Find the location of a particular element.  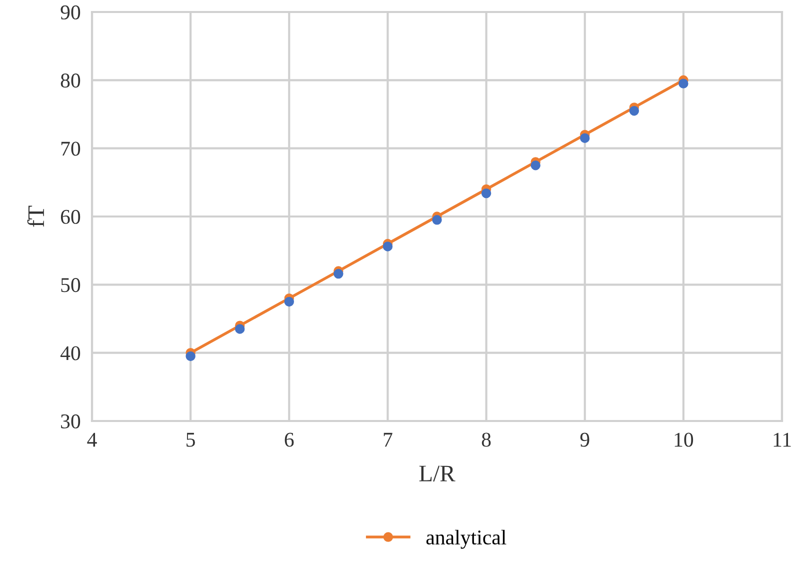

y-axis-title: fT is located at coordinates (35, 216).